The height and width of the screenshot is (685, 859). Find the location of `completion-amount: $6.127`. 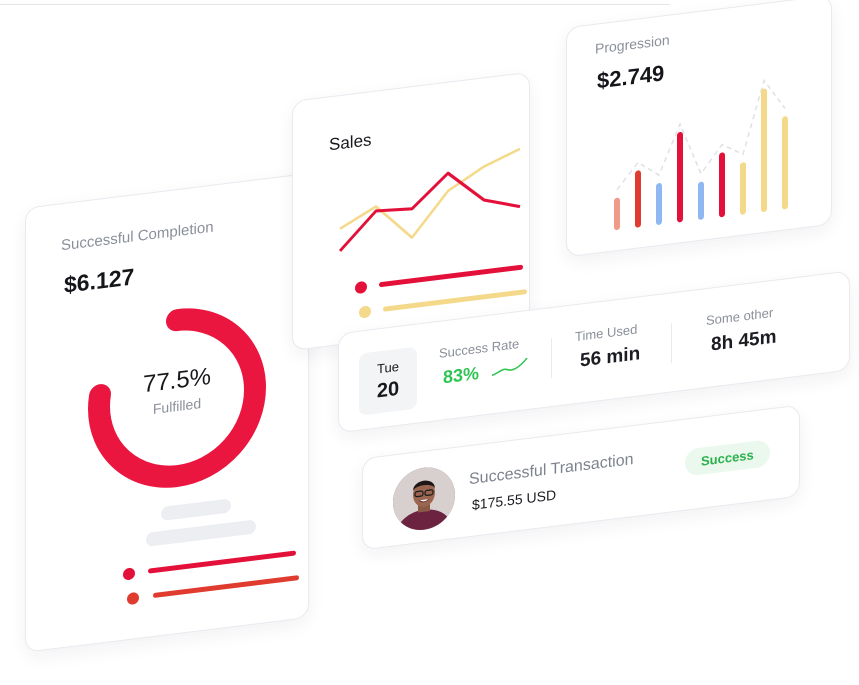

completion-amount: $6.127 is located at coordinates (99, 280).